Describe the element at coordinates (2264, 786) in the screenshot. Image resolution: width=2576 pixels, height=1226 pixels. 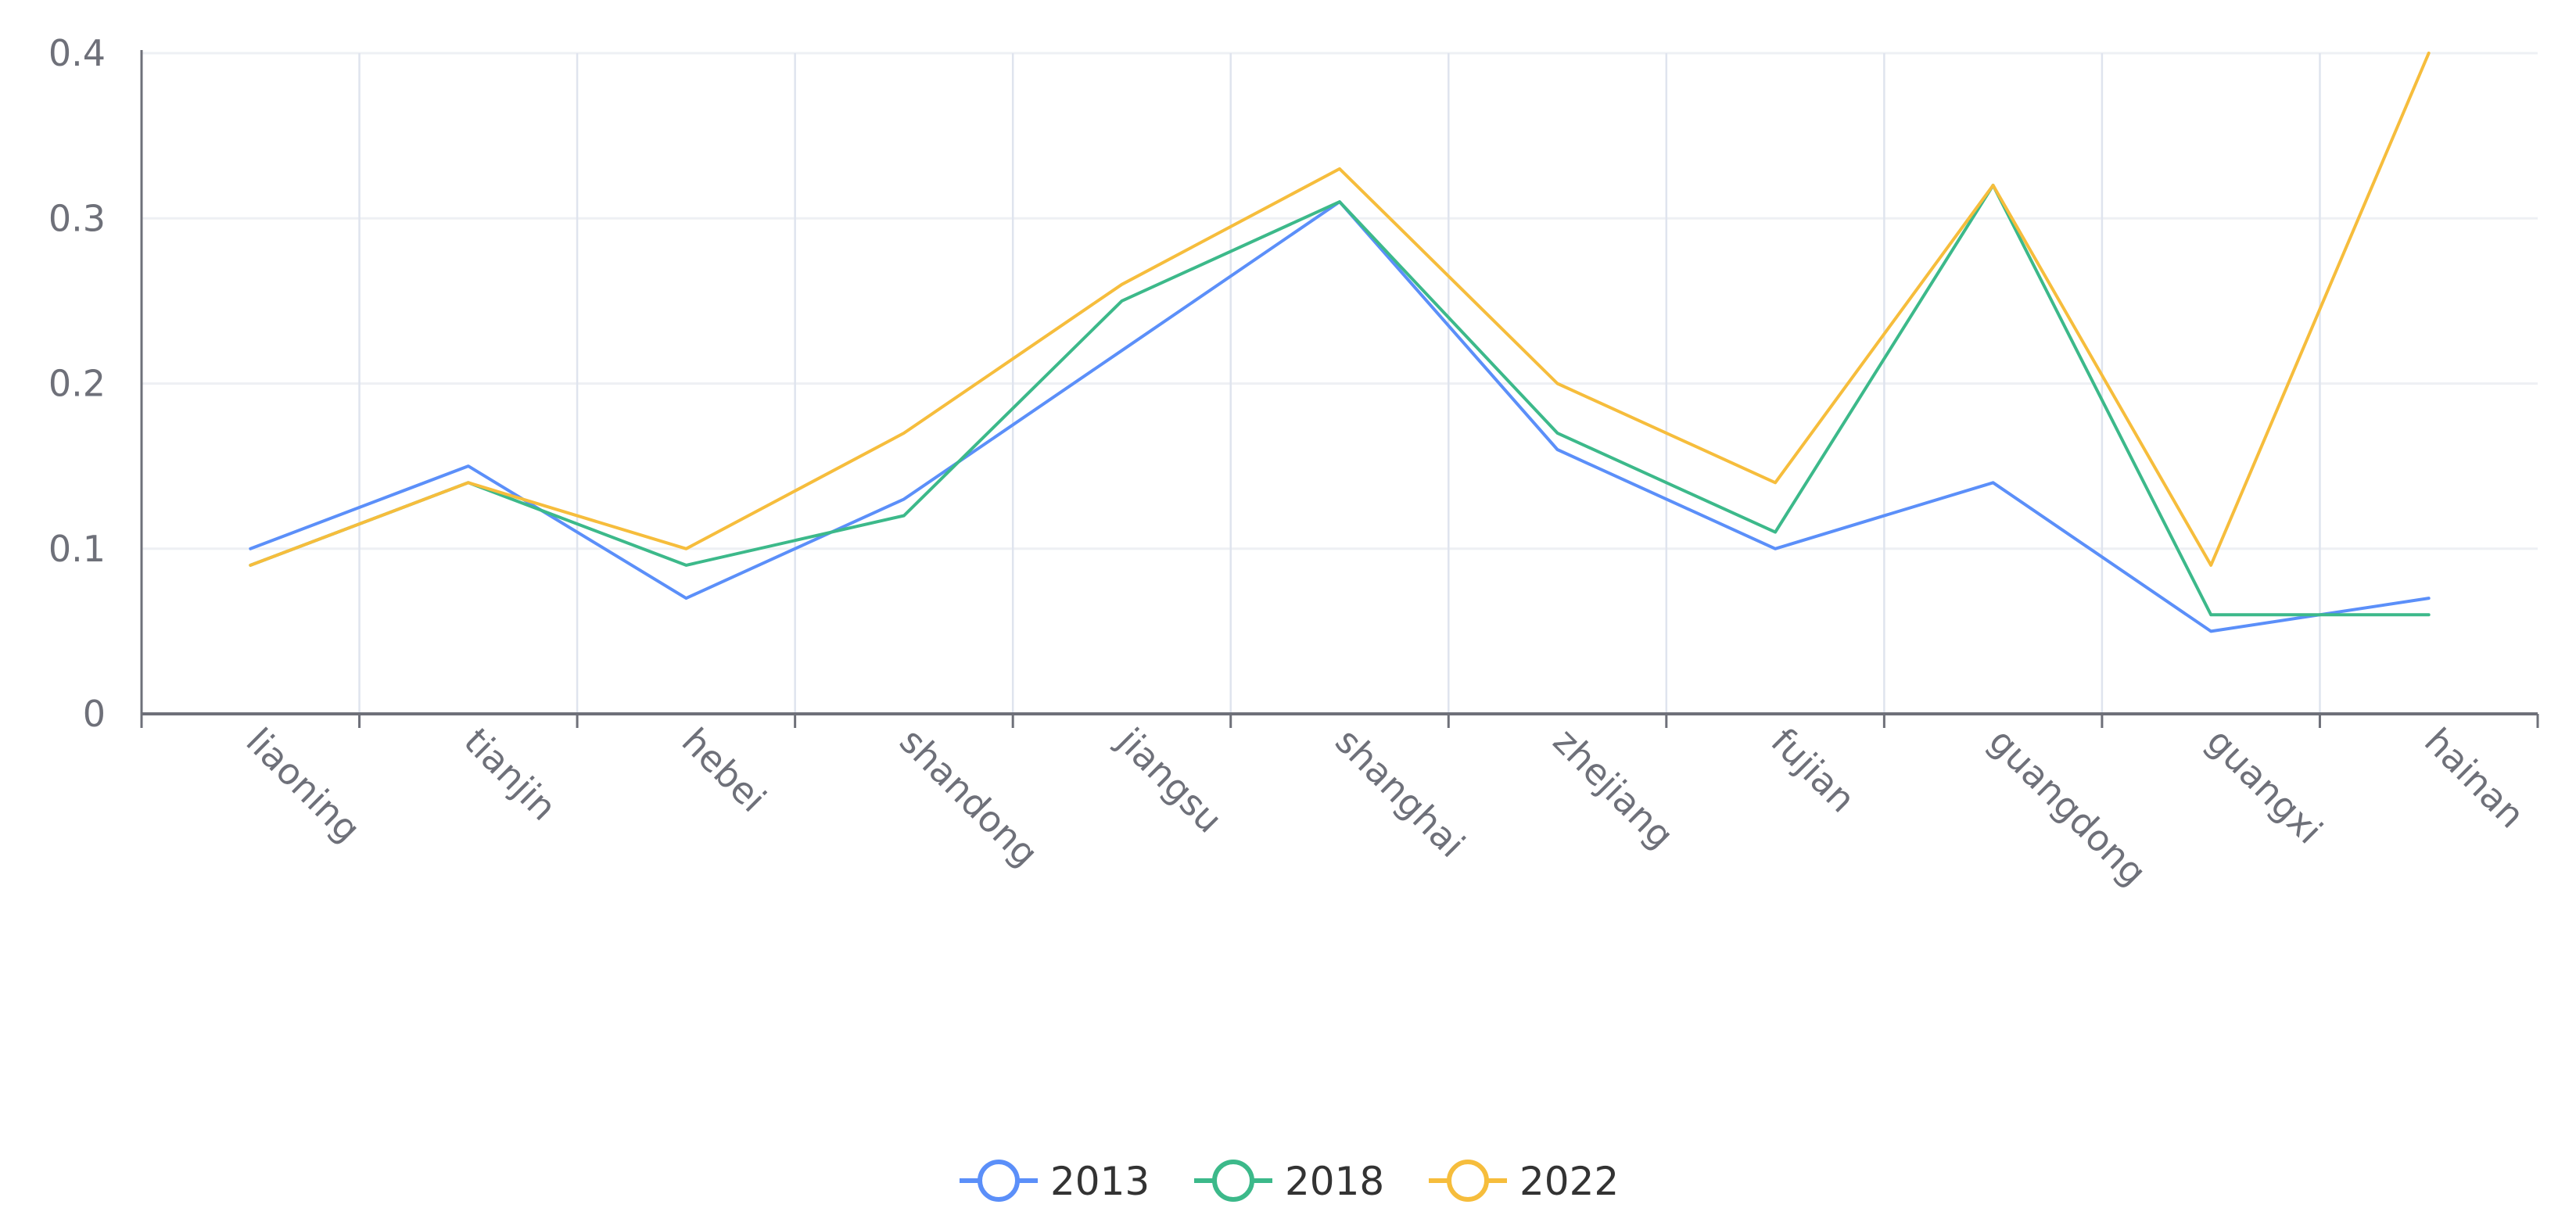
I see `x-tick-label: guangxi` at that location.